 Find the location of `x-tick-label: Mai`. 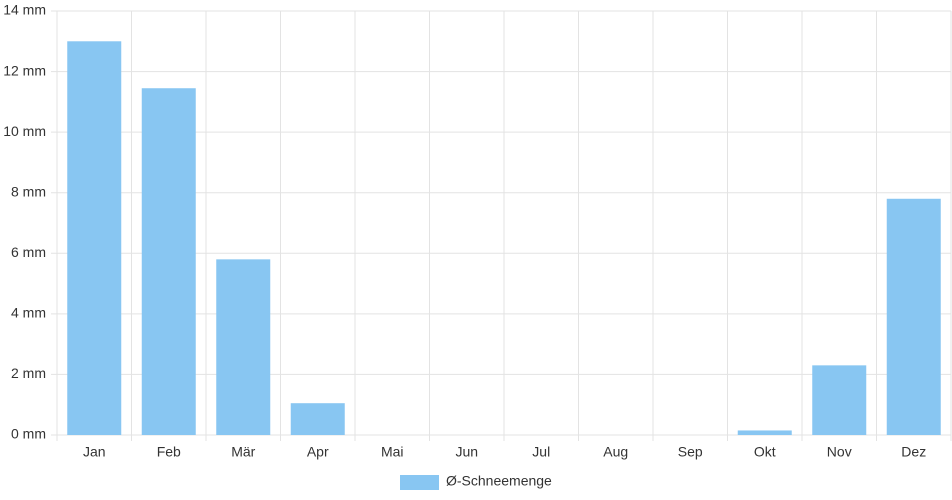

x-tick-label: Mai is located at coordinates (392, 452).